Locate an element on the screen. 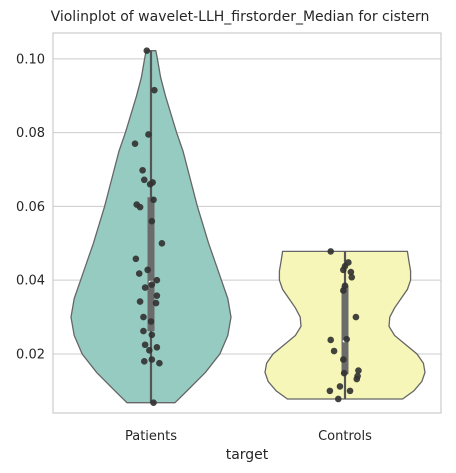 The width and height of the screenshot is (456, 473). y-tick-label: 0.10 is located at coordinates (30, 59).